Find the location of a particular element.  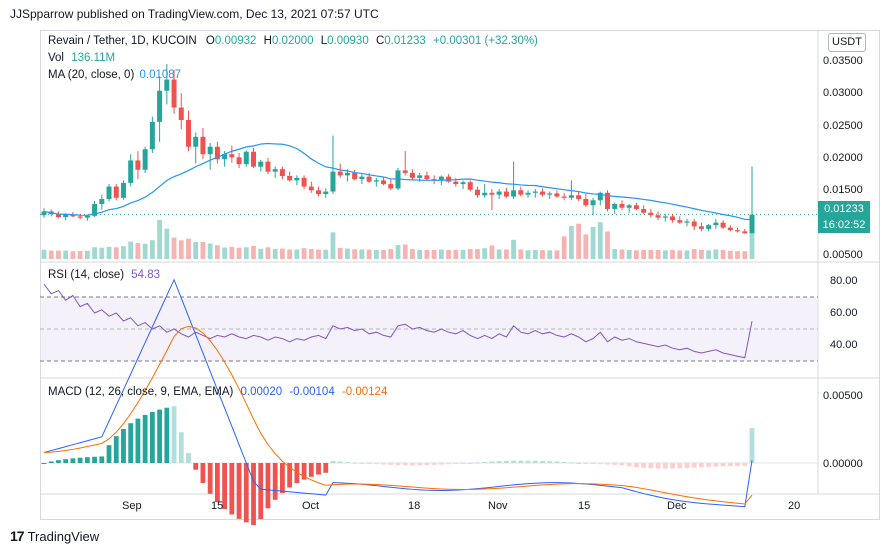

last-price: 0.01233 is located at coordinates (844, 209).